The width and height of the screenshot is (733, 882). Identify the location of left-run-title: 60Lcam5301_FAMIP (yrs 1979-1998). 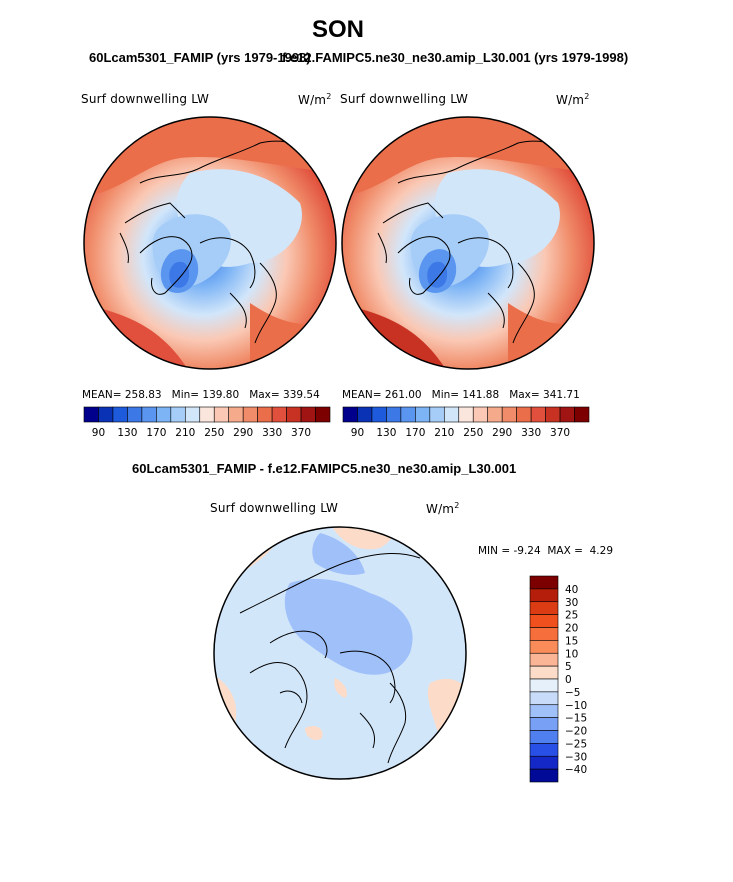
(200, 57).